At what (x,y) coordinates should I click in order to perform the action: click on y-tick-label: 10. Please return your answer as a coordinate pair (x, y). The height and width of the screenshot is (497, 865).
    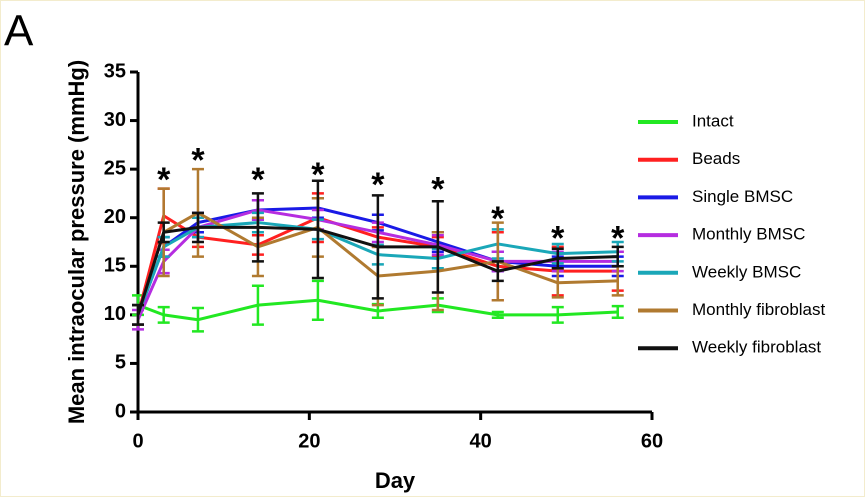
    Looking at the image, I should click on (115, 314).